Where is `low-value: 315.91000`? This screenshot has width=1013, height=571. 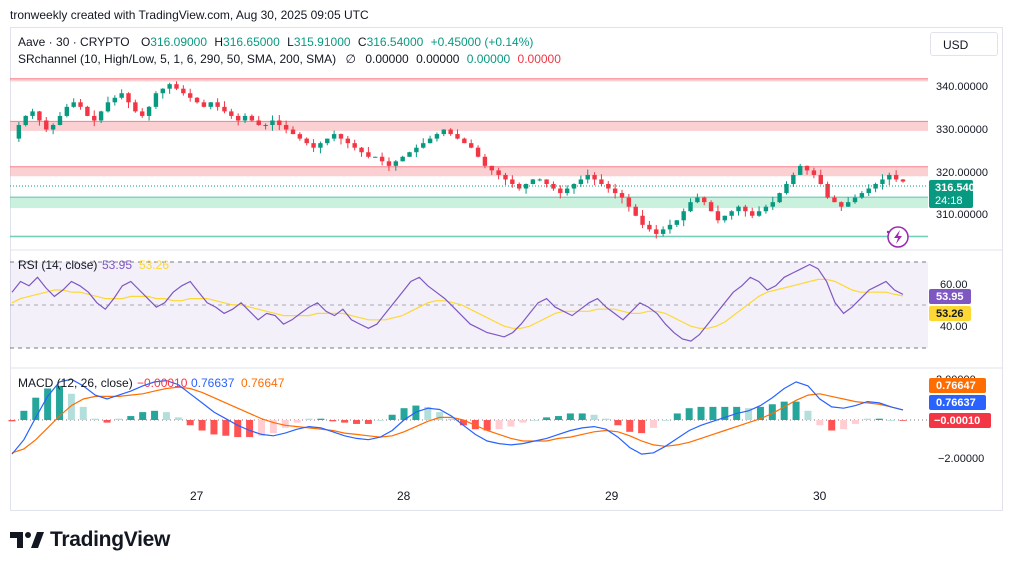
low-value: 315.91000 is located at coordinates (322, 42).